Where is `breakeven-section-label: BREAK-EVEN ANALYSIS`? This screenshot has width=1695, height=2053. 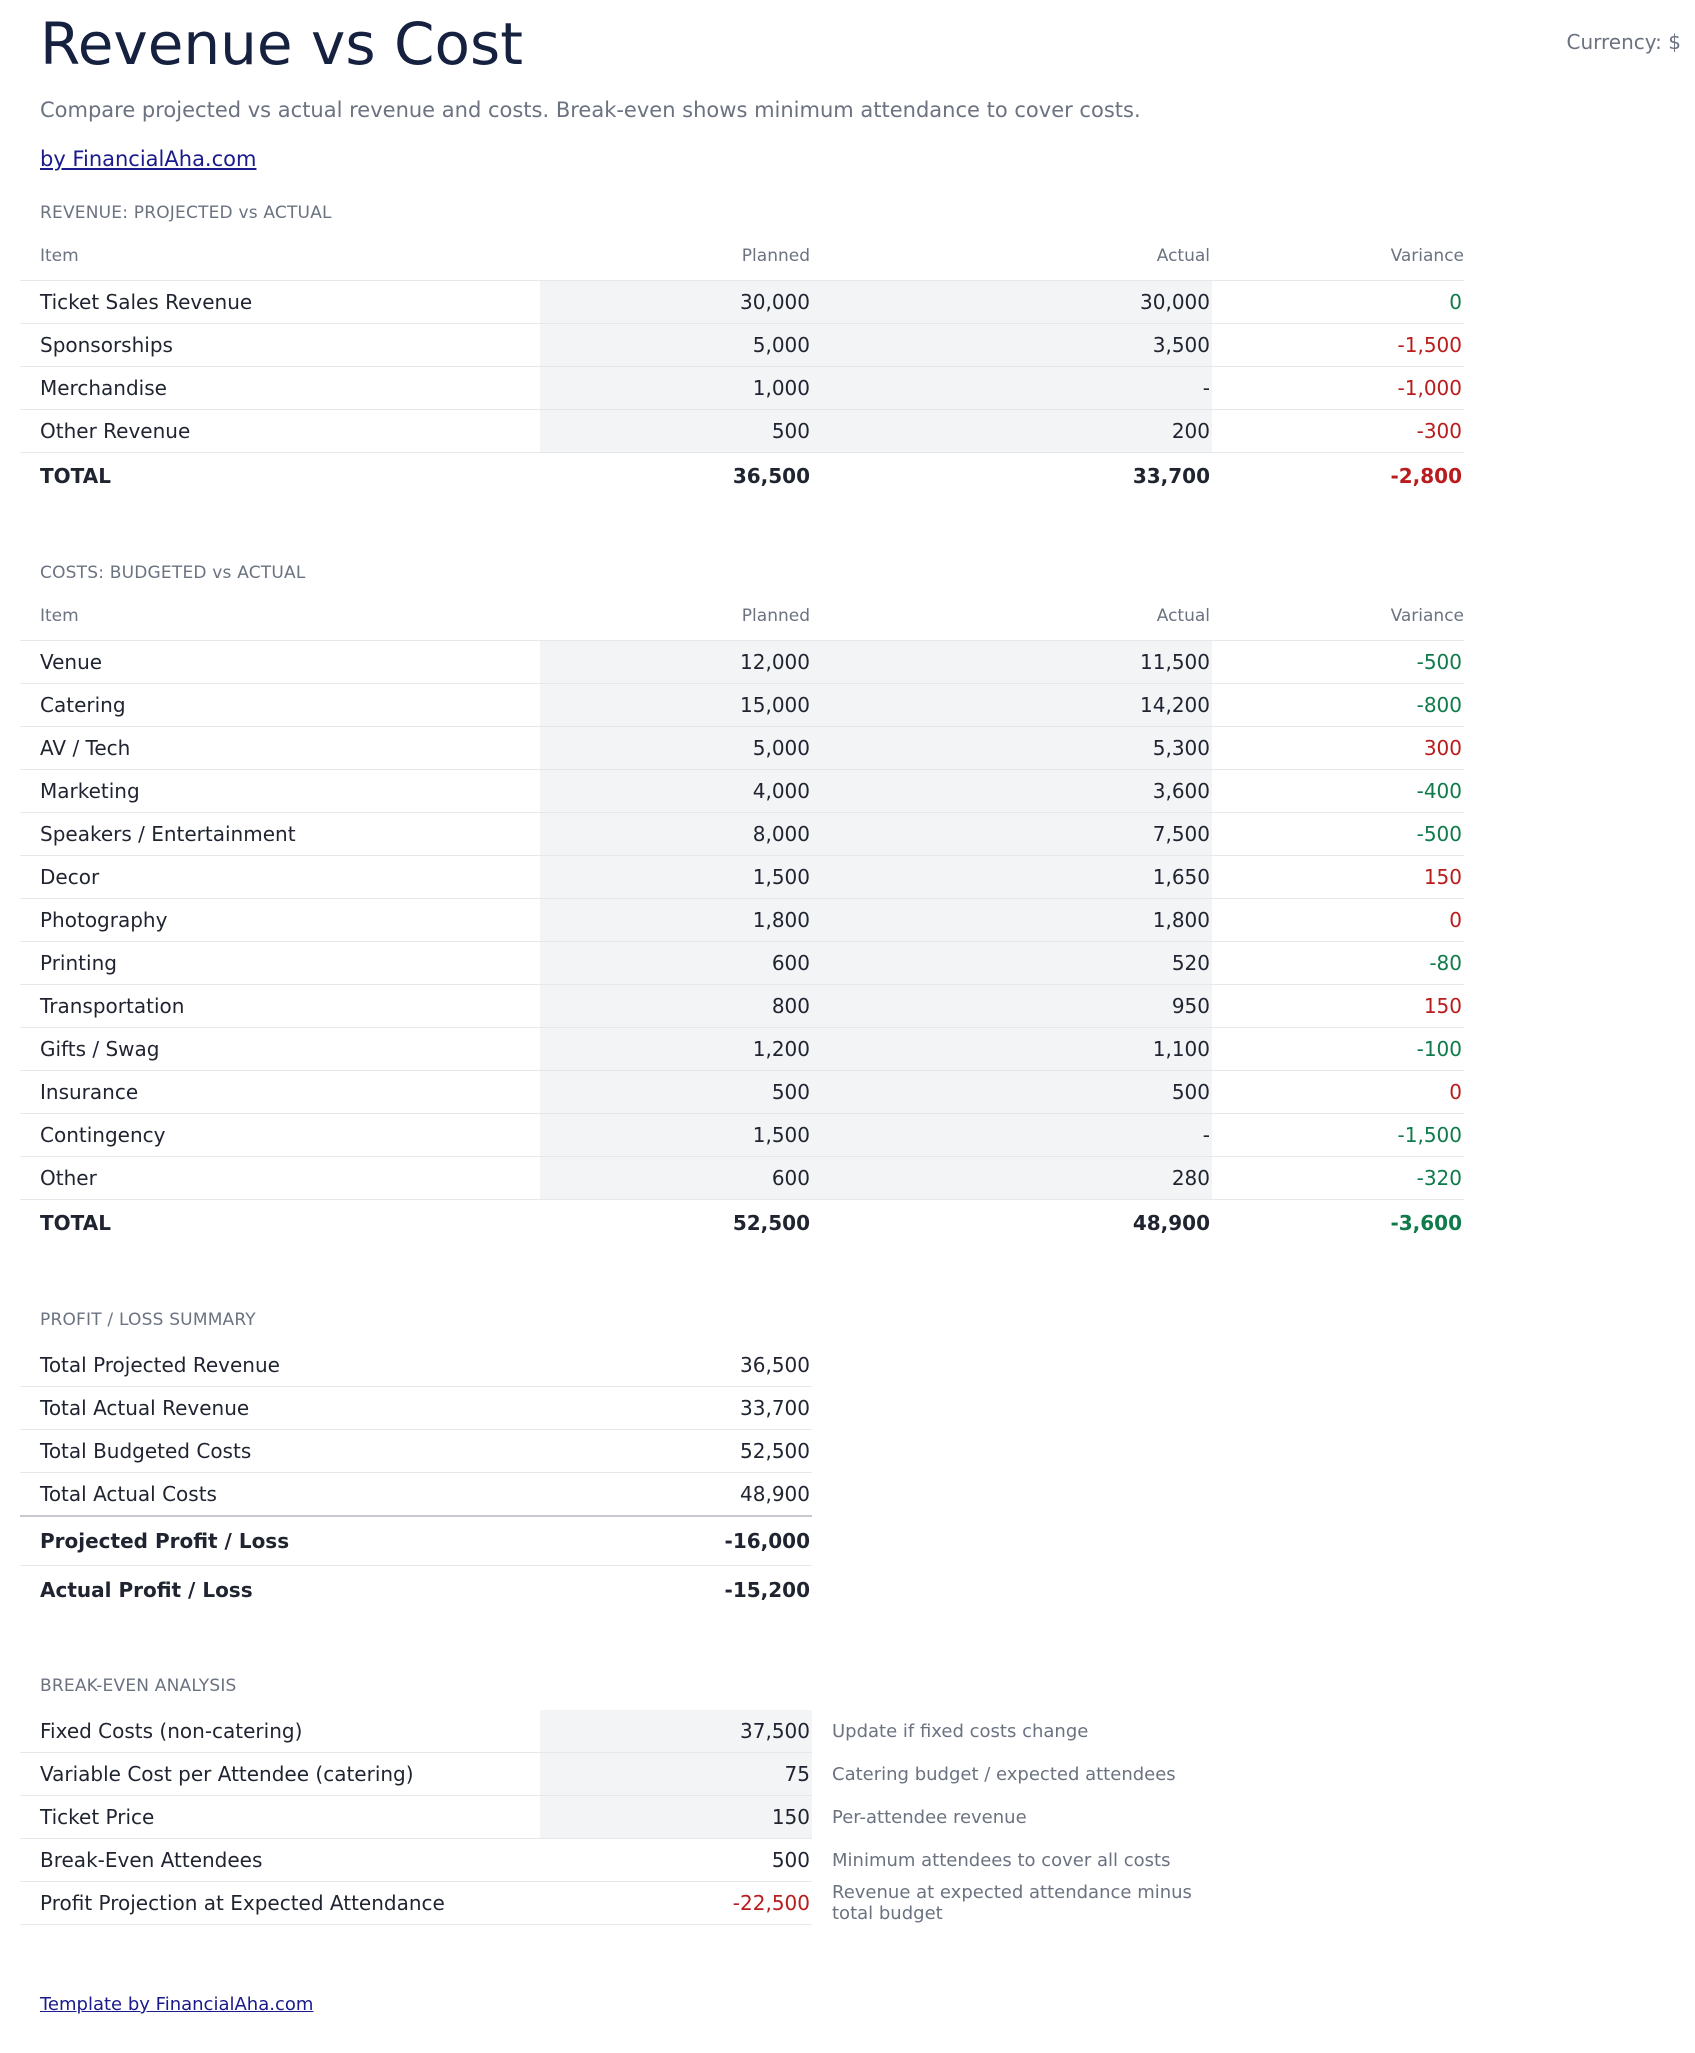
breakeven-section-label: BREAK-EVEN ANALYSIS is located at coordinates (138, 1686).